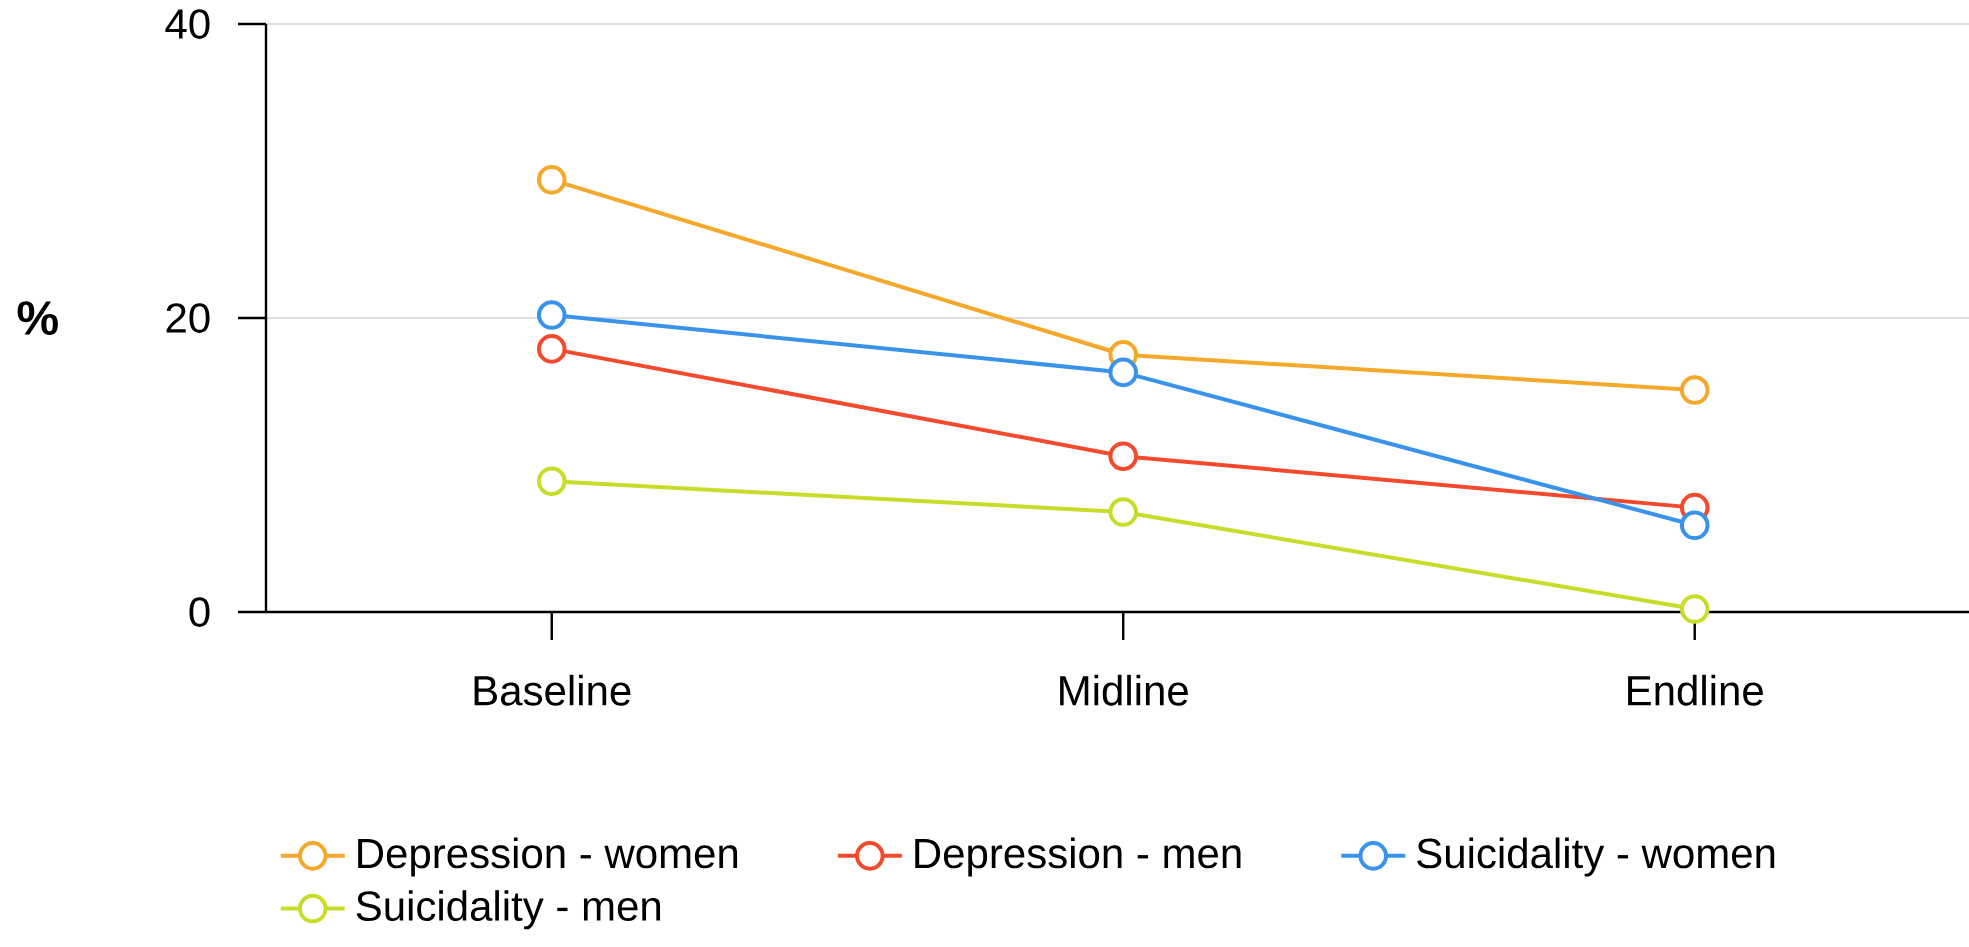 Image resolution: width=1969 pixels, height=947 pixels. I want to click on x-tick-label: Baseline, so click(552, 690).